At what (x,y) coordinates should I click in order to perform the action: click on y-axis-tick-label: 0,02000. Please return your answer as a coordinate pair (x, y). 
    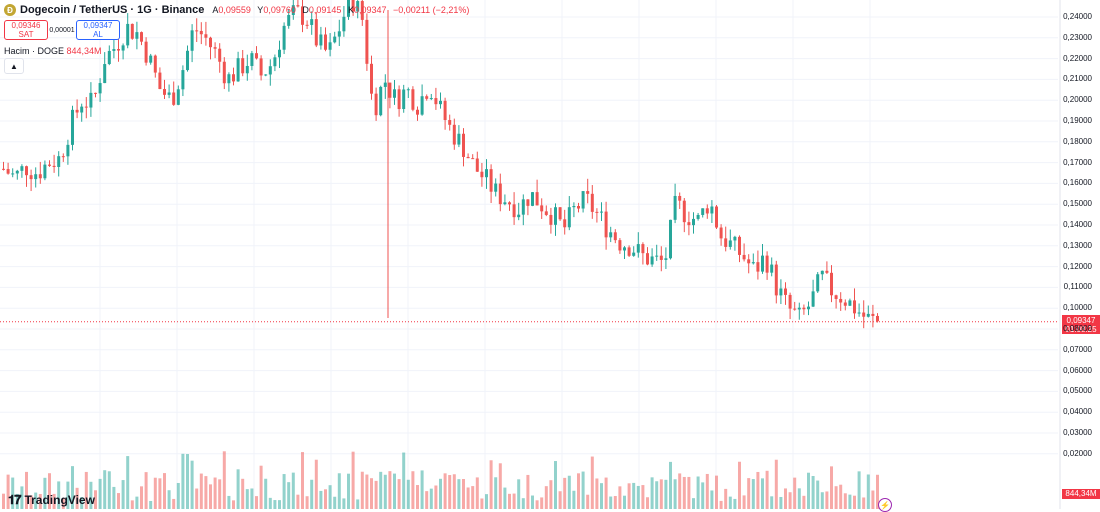
    Looking at the image, I should click on (1077, 453).